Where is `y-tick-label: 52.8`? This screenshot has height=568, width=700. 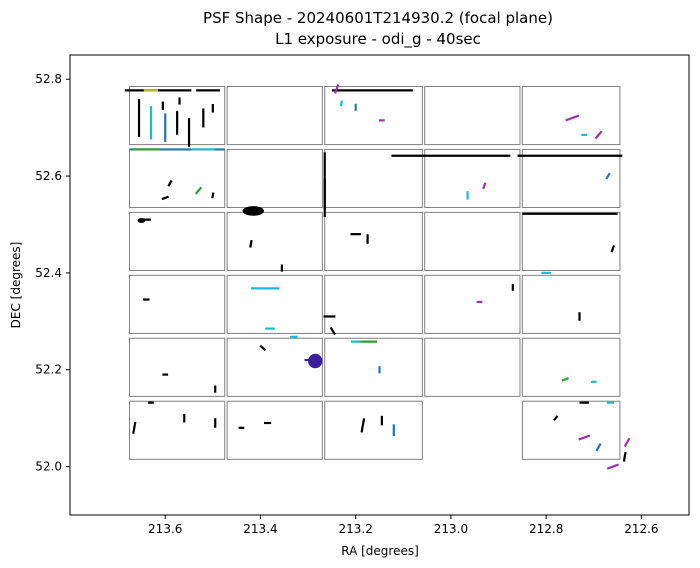
y-tick-label: 52.8 is located at coordinates (48, 79).